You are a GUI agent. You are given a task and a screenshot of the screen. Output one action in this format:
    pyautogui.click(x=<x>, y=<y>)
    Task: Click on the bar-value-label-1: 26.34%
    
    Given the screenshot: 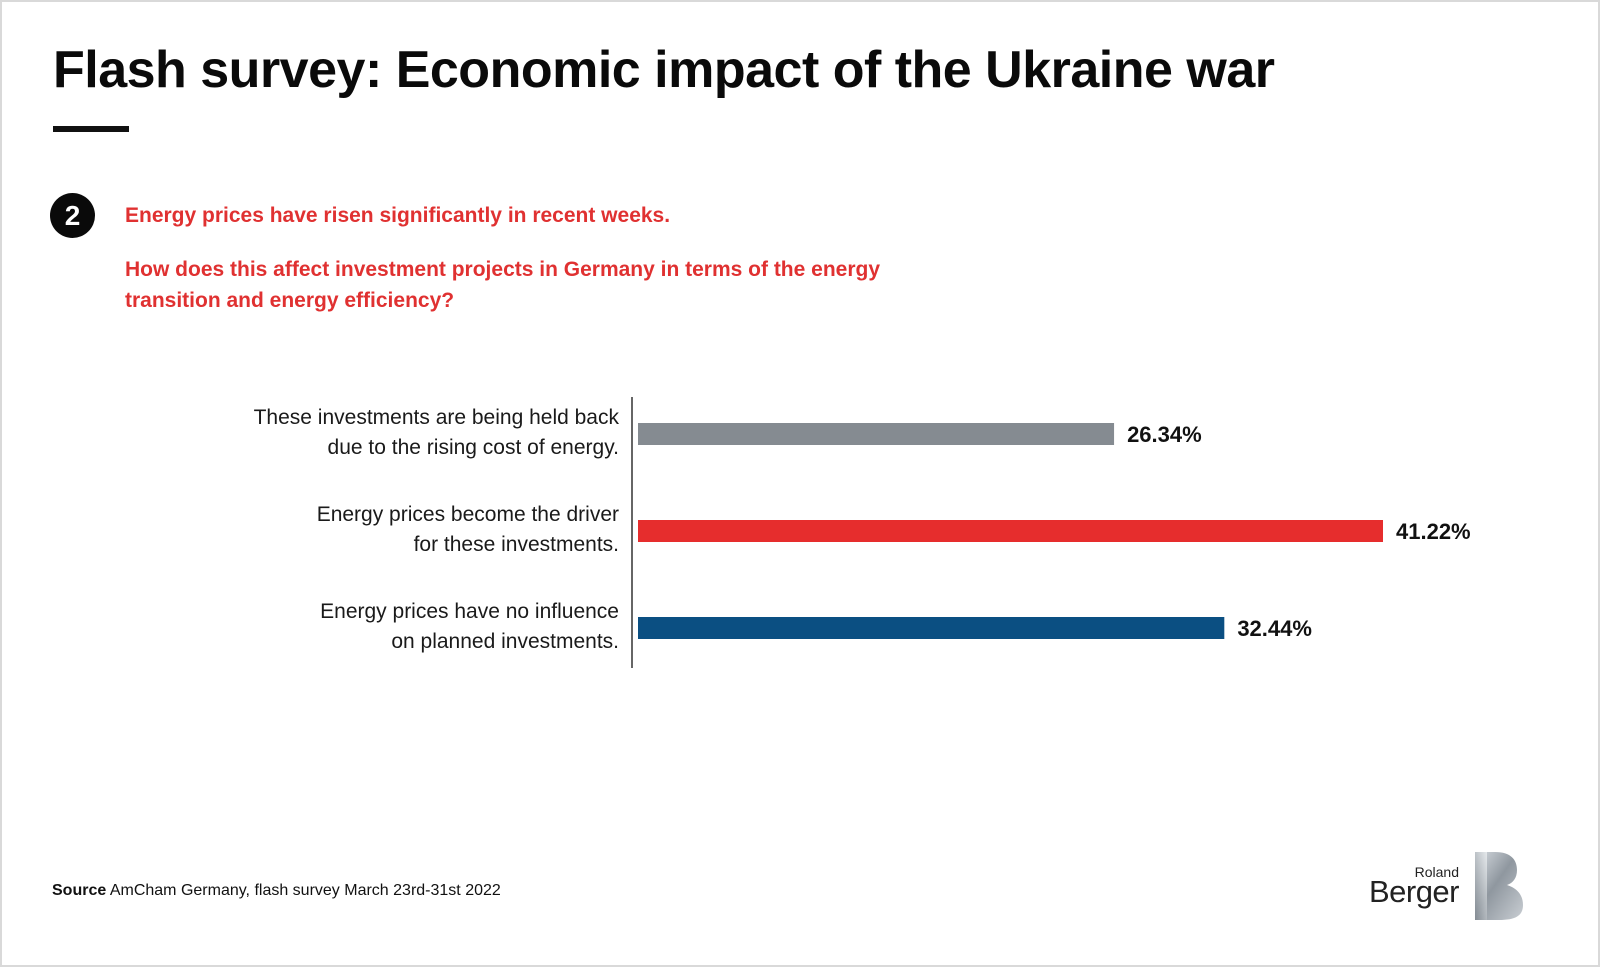 What is the action you would take?
    pyautogui.click(x=1164, y=434)
    